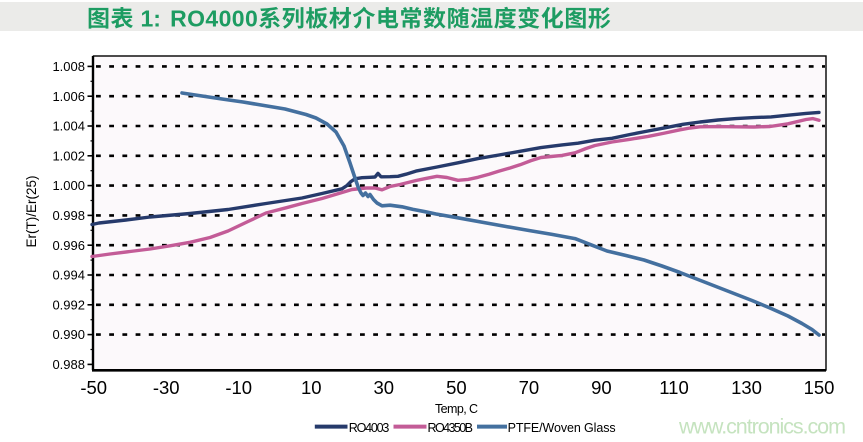 The image size is (863, 442). What do you see at coordinates (819, 387) in the screenshot?
I see `svg-text: 150` at bounding box center [819, 387].